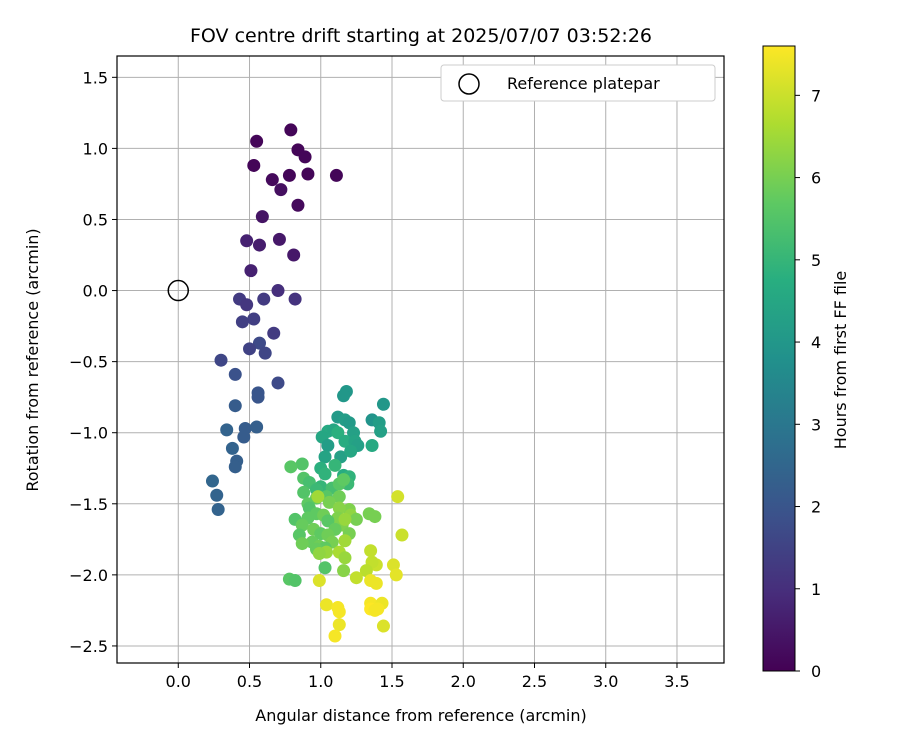 The width and height of the screenshot is (900, 750). I want to click on x-tick-label: 1.0, so click(320, 681).